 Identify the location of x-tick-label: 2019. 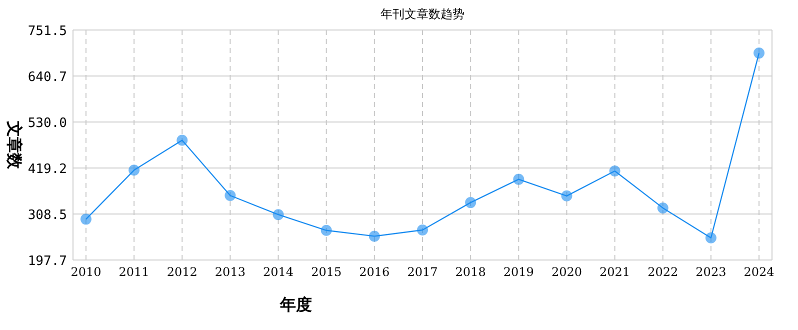
(518, 272).